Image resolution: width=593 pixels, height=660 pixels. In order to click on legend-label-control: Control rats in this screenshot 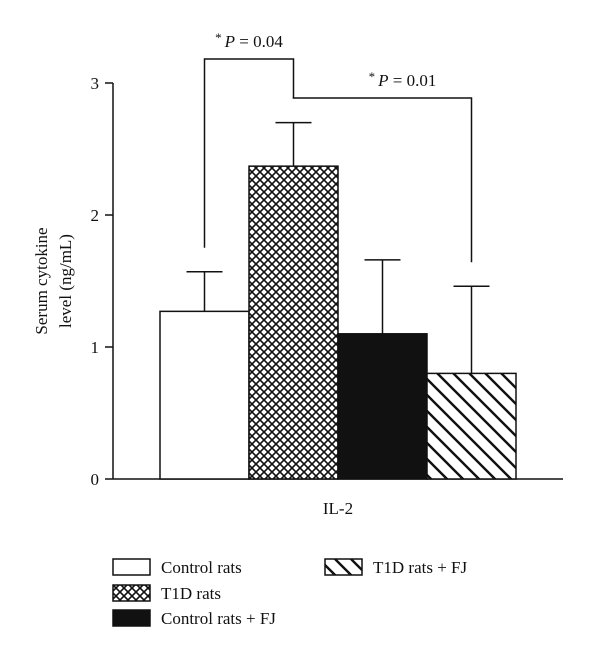, I will do `click(201, 567)`.